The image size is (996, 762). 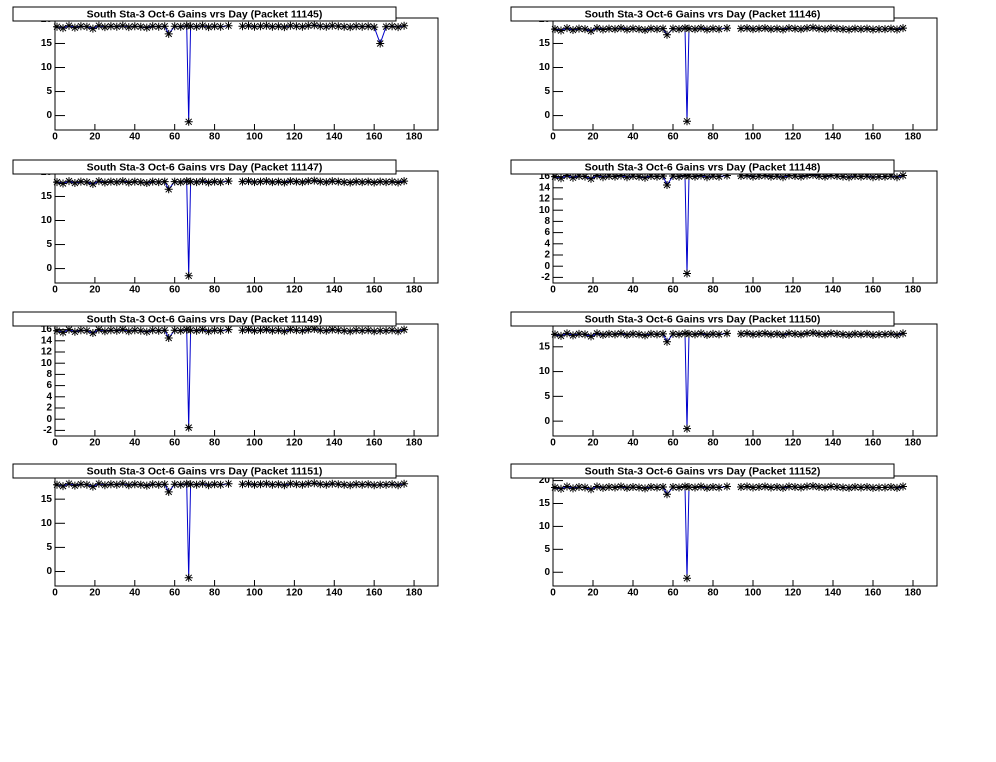 What do you see at coordinates (545, 480) in the screenshot?
I see `y-tick-label: 20` at bounding box center [545, 480].